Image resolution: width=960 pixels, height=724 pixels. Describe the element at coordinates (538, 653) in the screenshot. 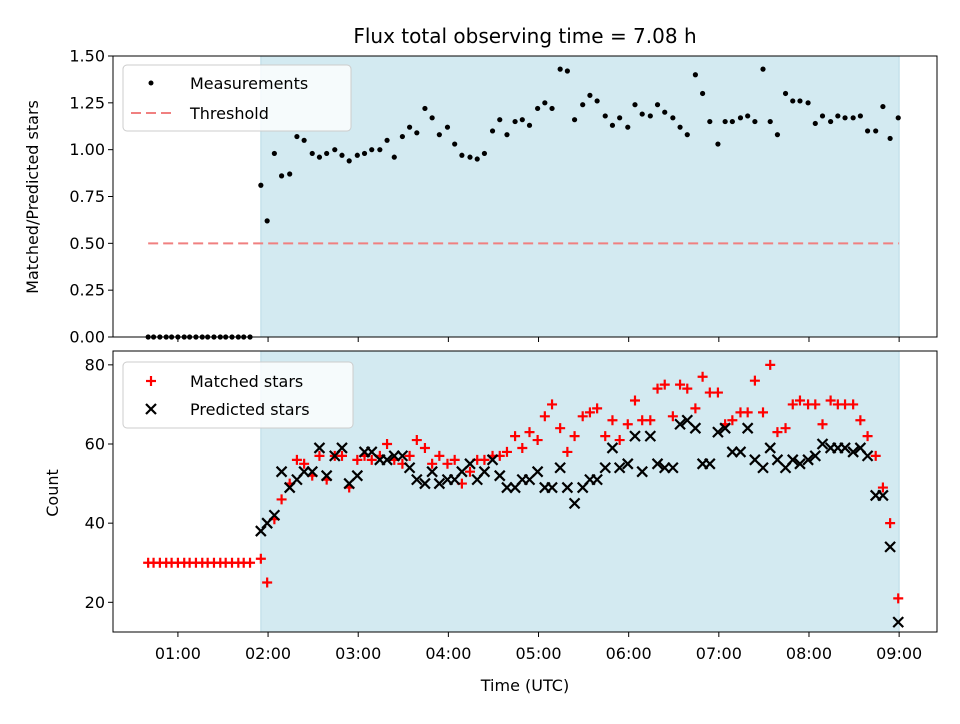

I see `x-tick-label: 05:00` at that location.